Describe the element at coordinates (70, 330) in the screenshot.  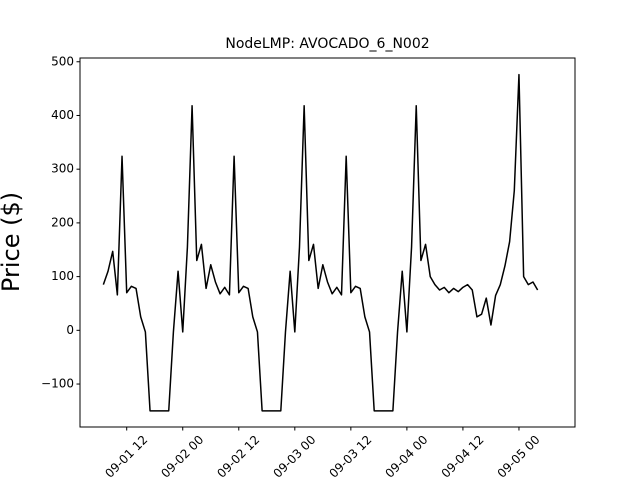
I see `y-tick-label: 0` at that location.